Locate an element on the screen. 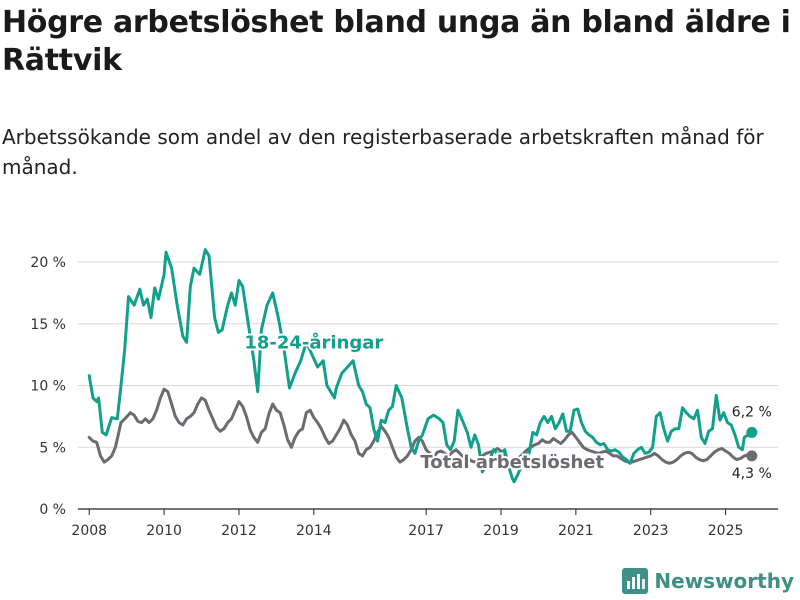  x-tick-label: 2010 is located at coordinates (164, 531).